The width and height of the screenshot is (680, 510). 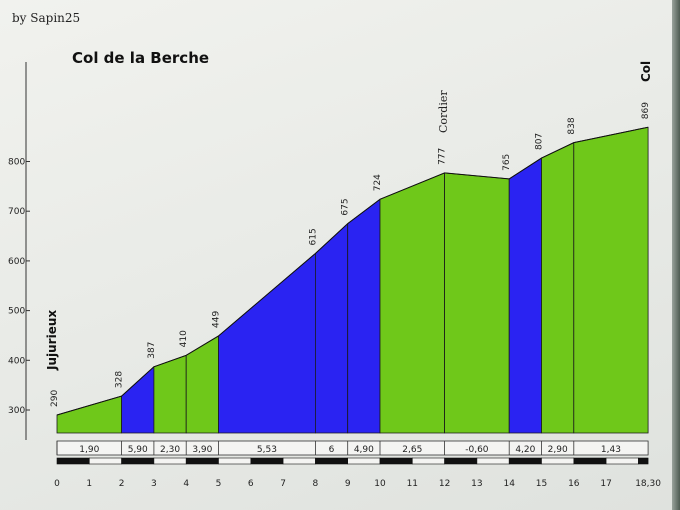 I want to click on x-tick-label: 13, so click(x=476, y=484).